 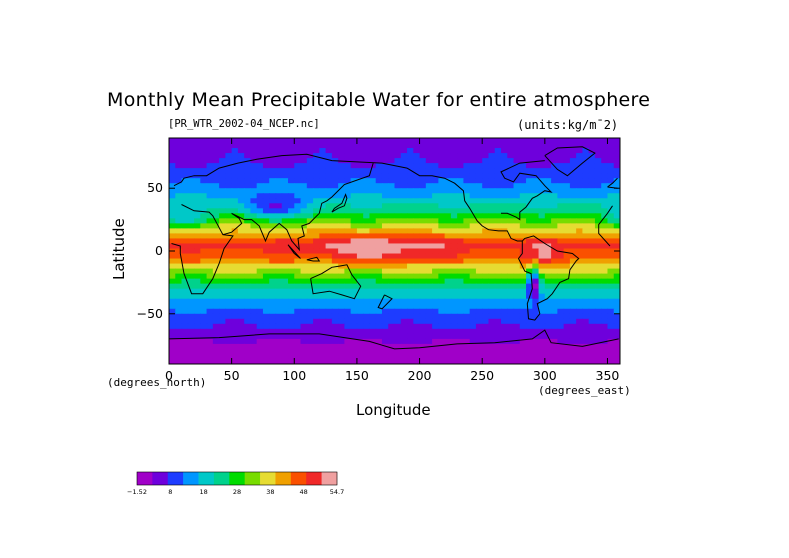 I want to click on coastline, so click(x=313, y=259).